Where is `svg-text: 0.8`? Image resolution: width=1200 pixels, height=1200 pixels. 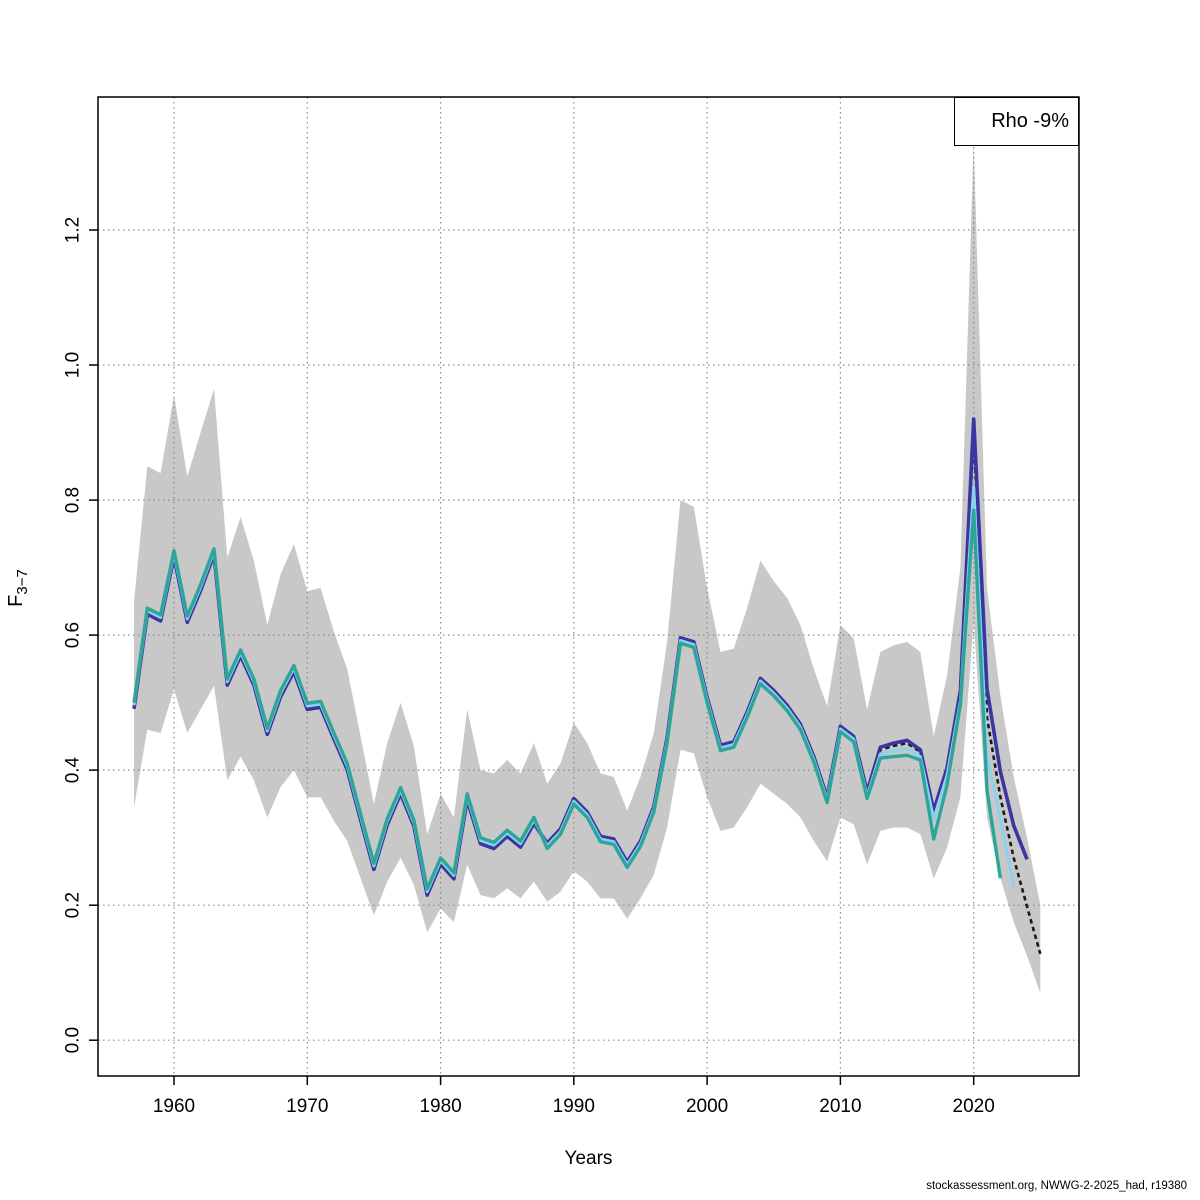
svg-text: 0.8 is located at coordinates (73, 500).